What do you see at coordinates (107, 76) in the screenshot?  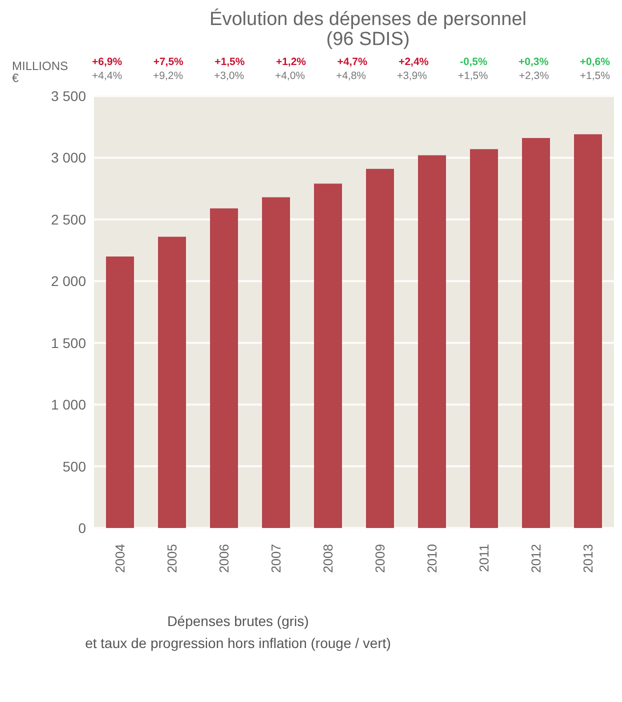 I see `text: +4,4%` at bounding box center [107, 76].